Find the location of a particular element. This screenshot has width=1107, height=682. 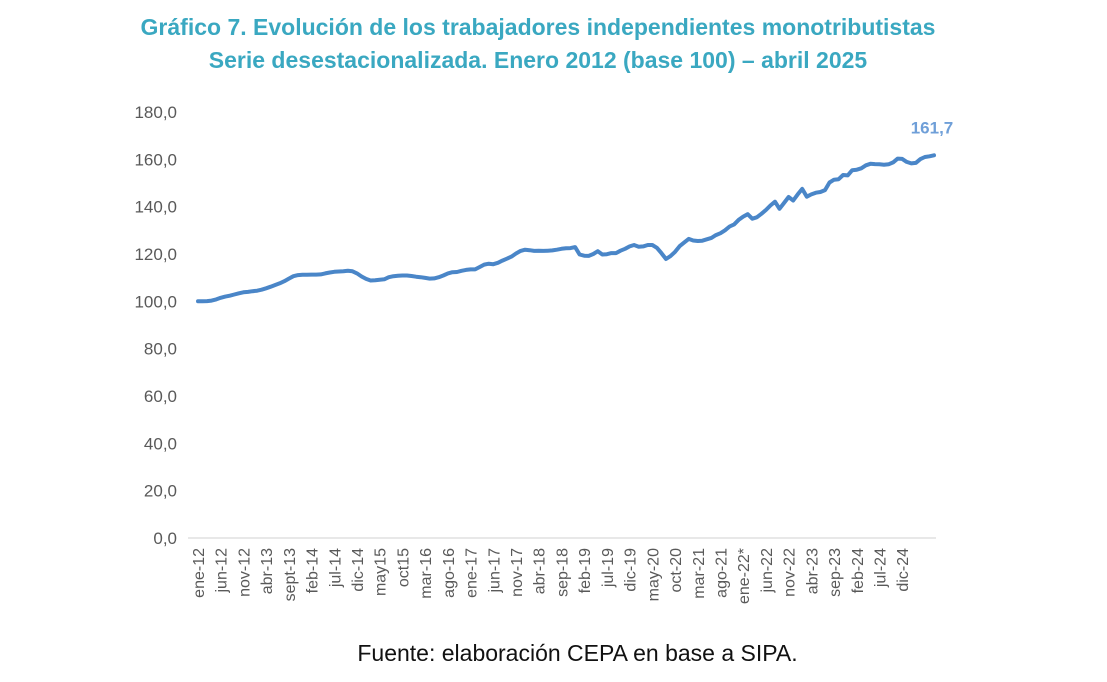

x-tick-label: jul-14 is located at coordinates (335, 568).